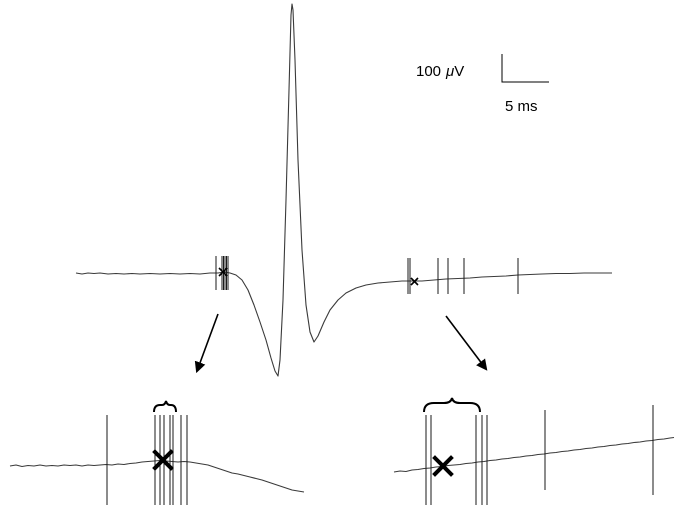  I want to click on voltage-unit-symbol: μ, so click(449, 71).